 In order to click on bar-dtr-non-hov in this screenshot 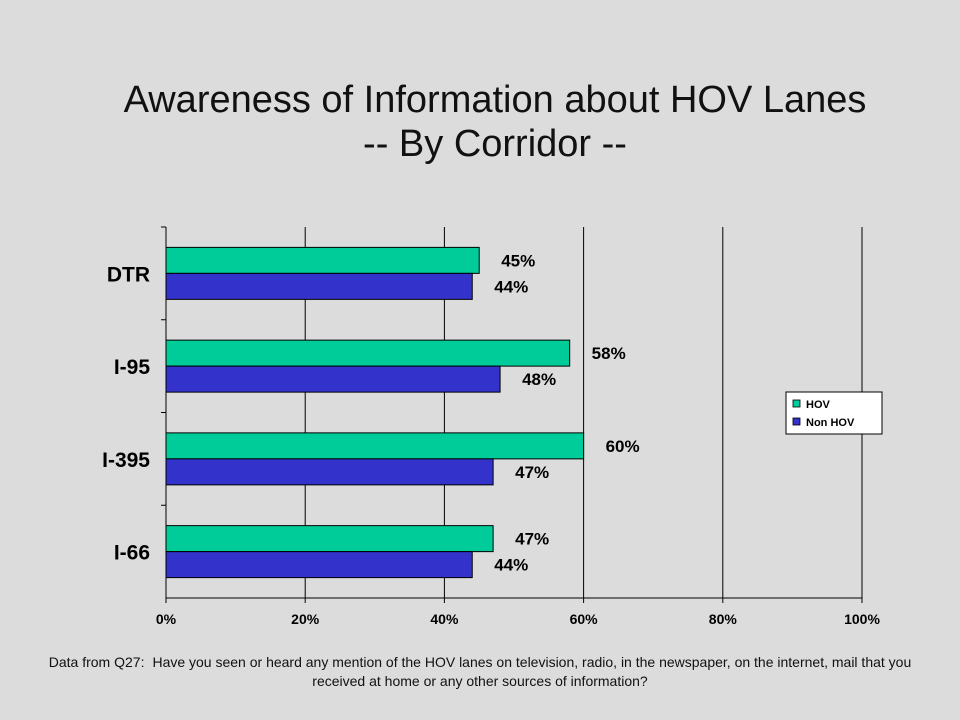, I will do `click(319, 286)`.